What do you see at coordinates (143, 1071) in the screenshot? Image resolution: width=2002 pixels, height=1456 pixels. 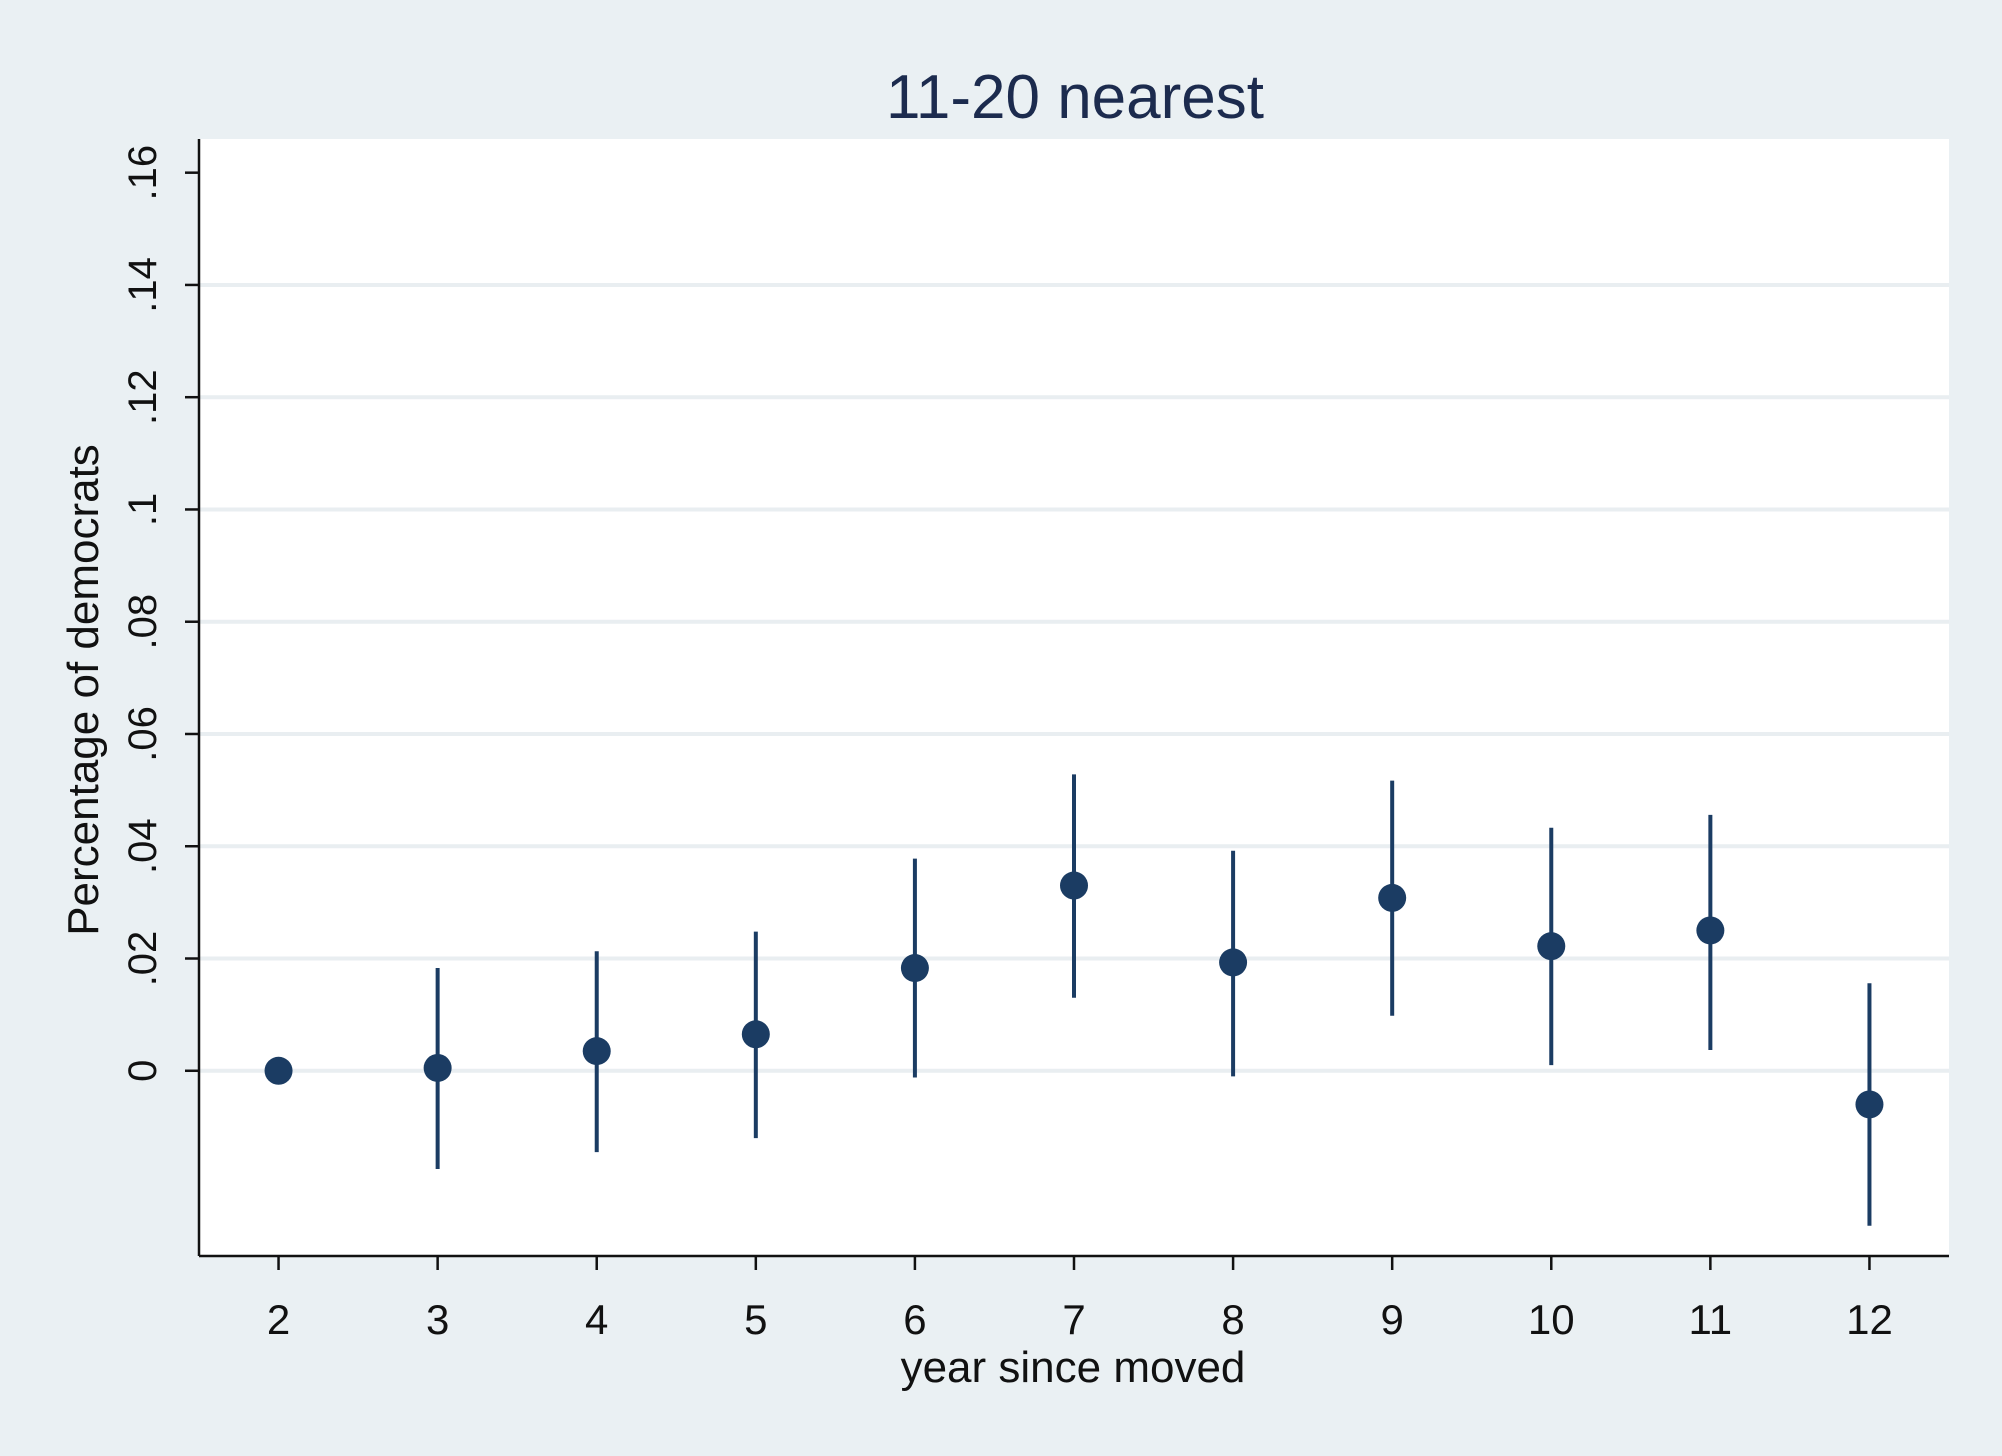 I see `y-tick-label: 0` at bounding box center [143, 1071].